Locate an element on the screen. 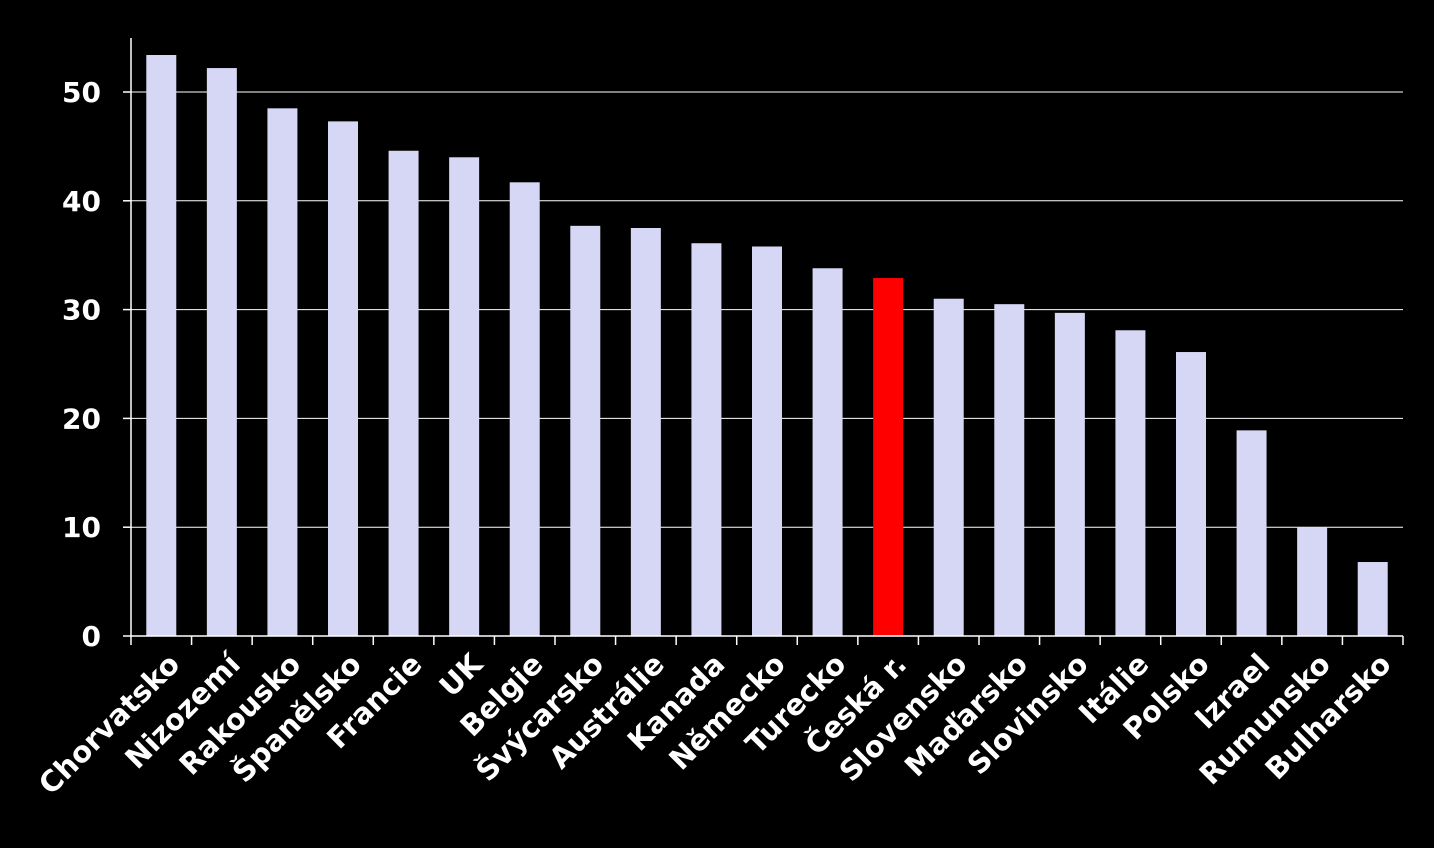 The image size is (1434, 848). y-tick-label: 40 is located at coordinates (81, 201).